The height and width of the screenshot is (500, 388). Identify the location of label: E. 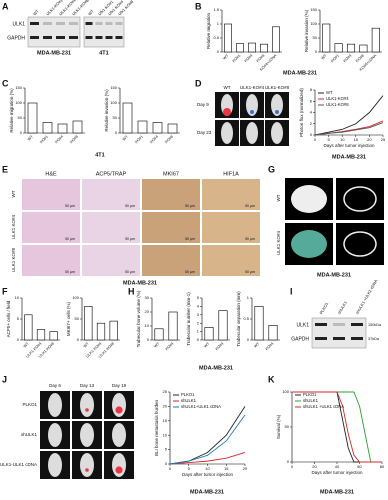
(5, 169).